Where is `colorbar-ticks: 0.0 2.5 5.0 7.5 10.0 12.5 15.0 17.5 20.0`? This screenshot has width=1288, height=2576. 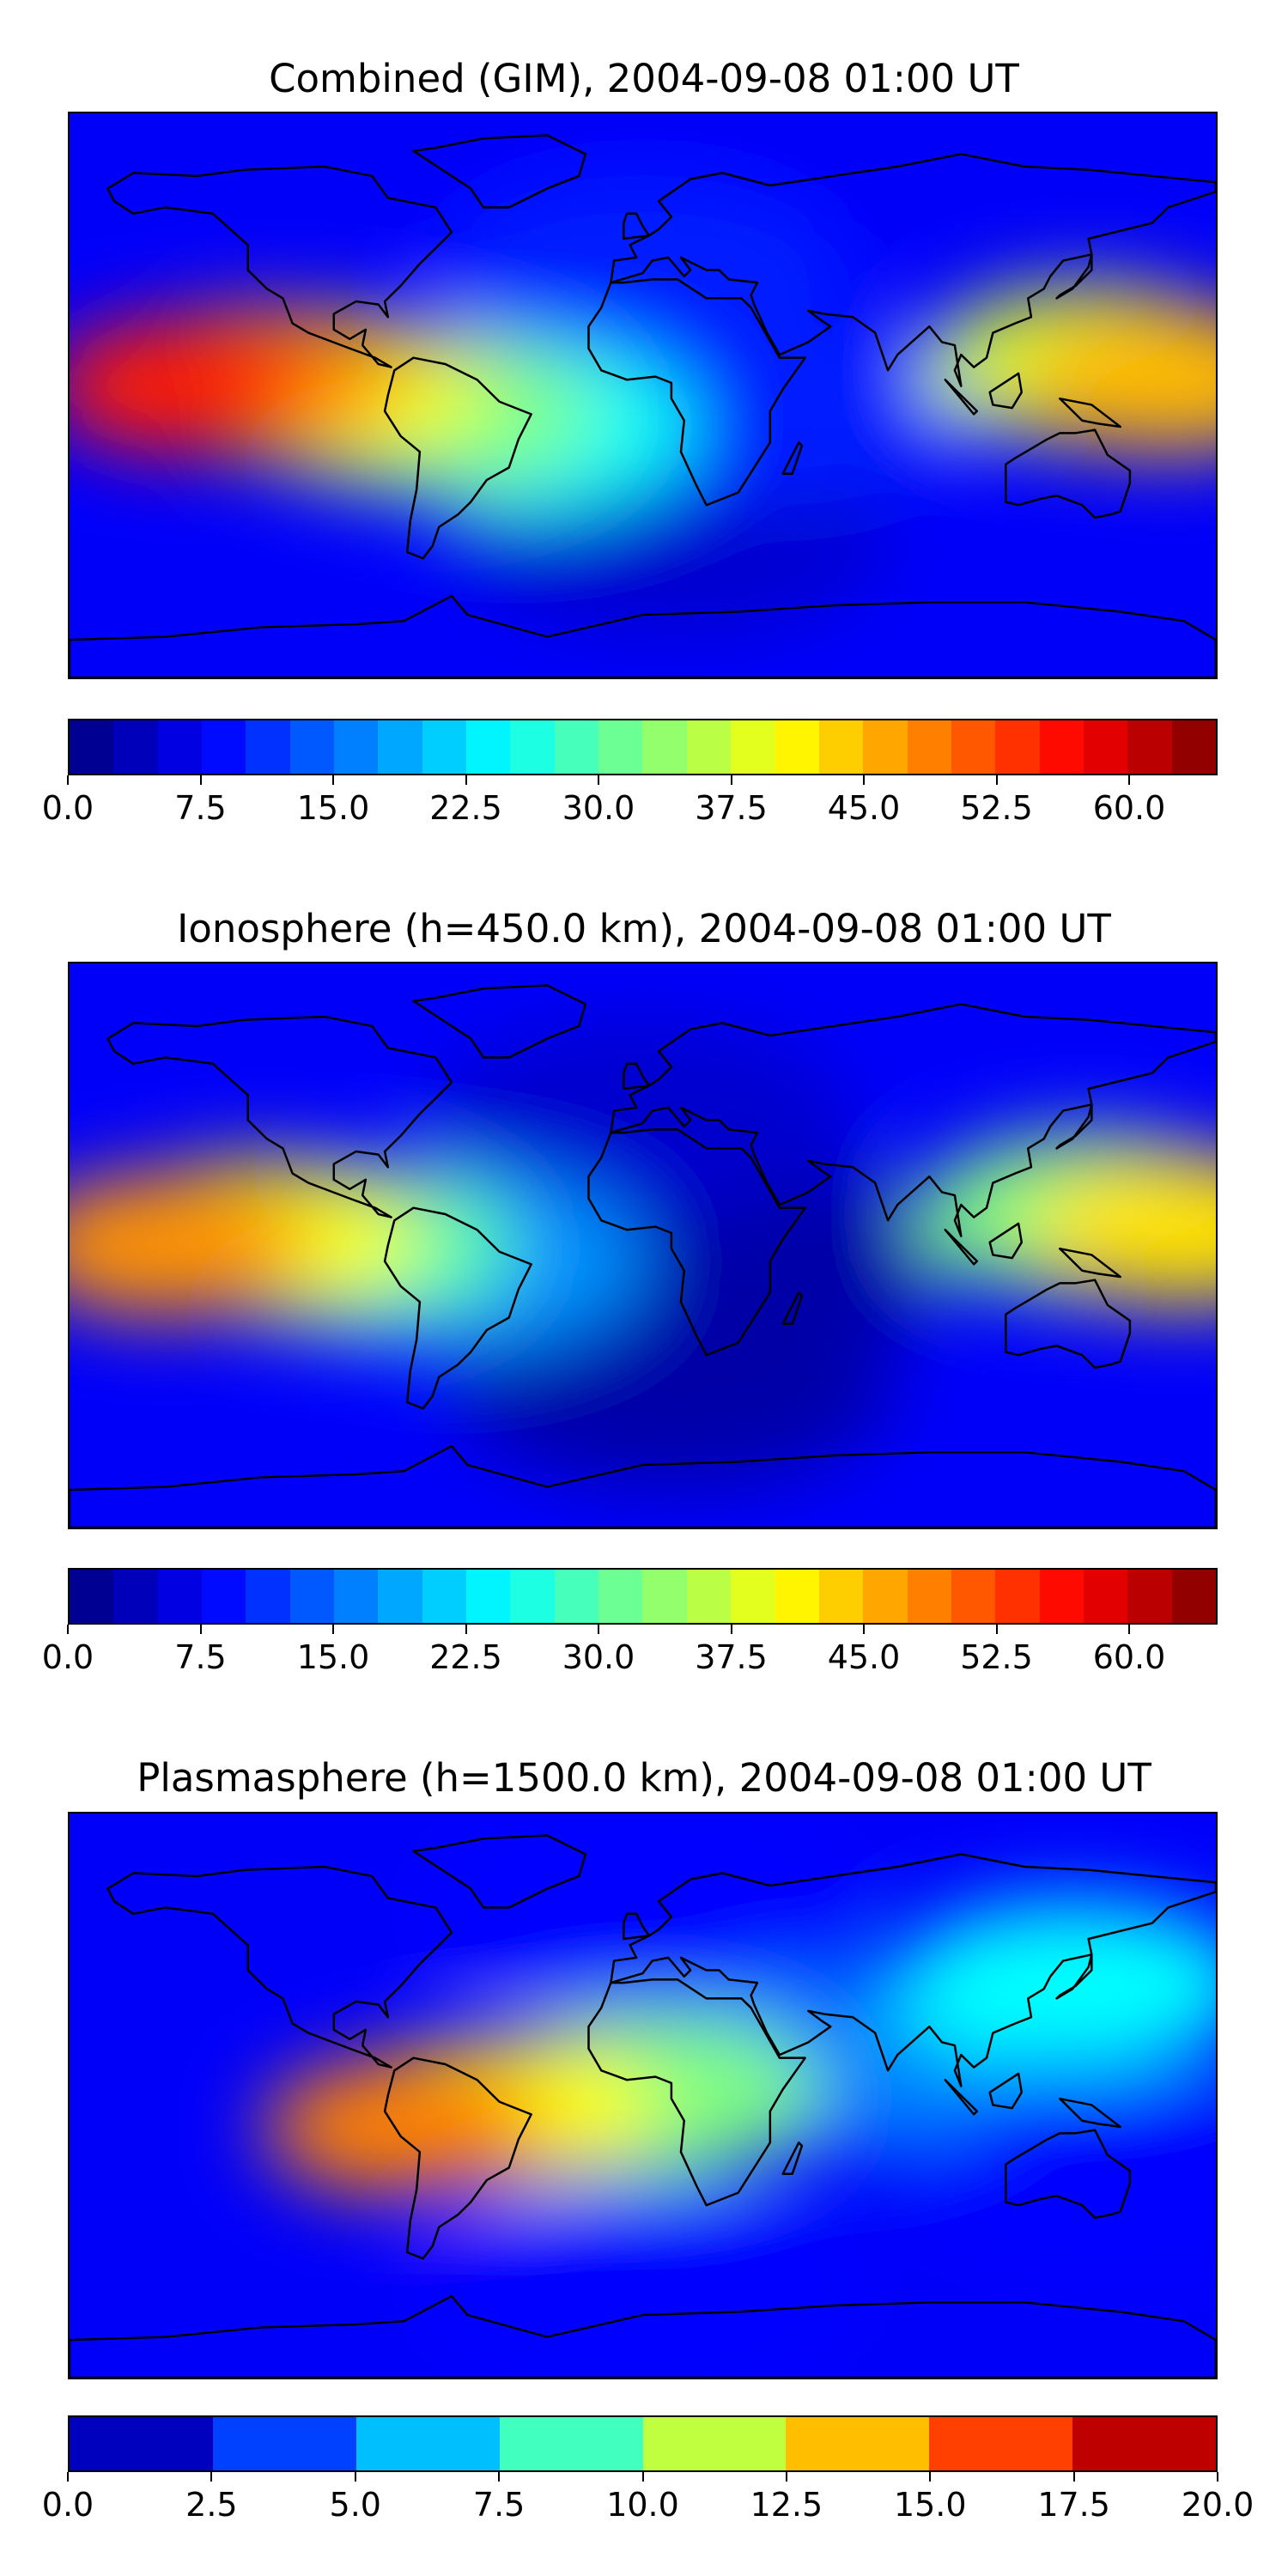 colorbar-ticks: 0.0 2.5 5.0 7.5 10.0 12.5 15.0 17.5 20.0 is located at coordinates (648, 2498).